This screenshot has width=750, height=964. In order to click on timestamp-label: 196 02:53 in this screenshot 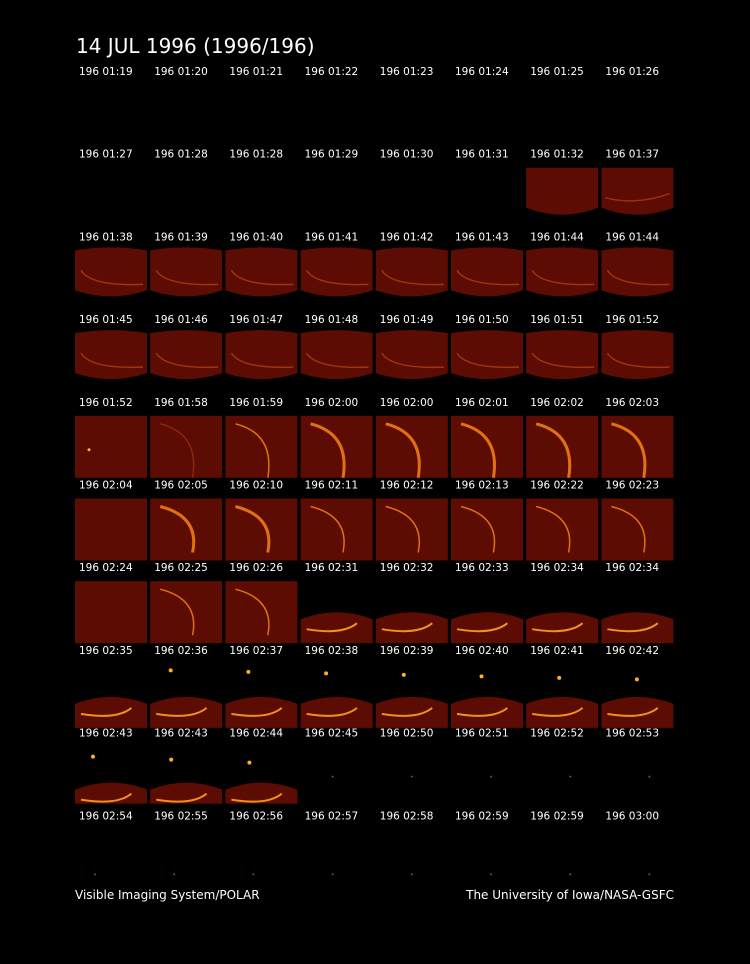, I will do `click(632, 734)`.